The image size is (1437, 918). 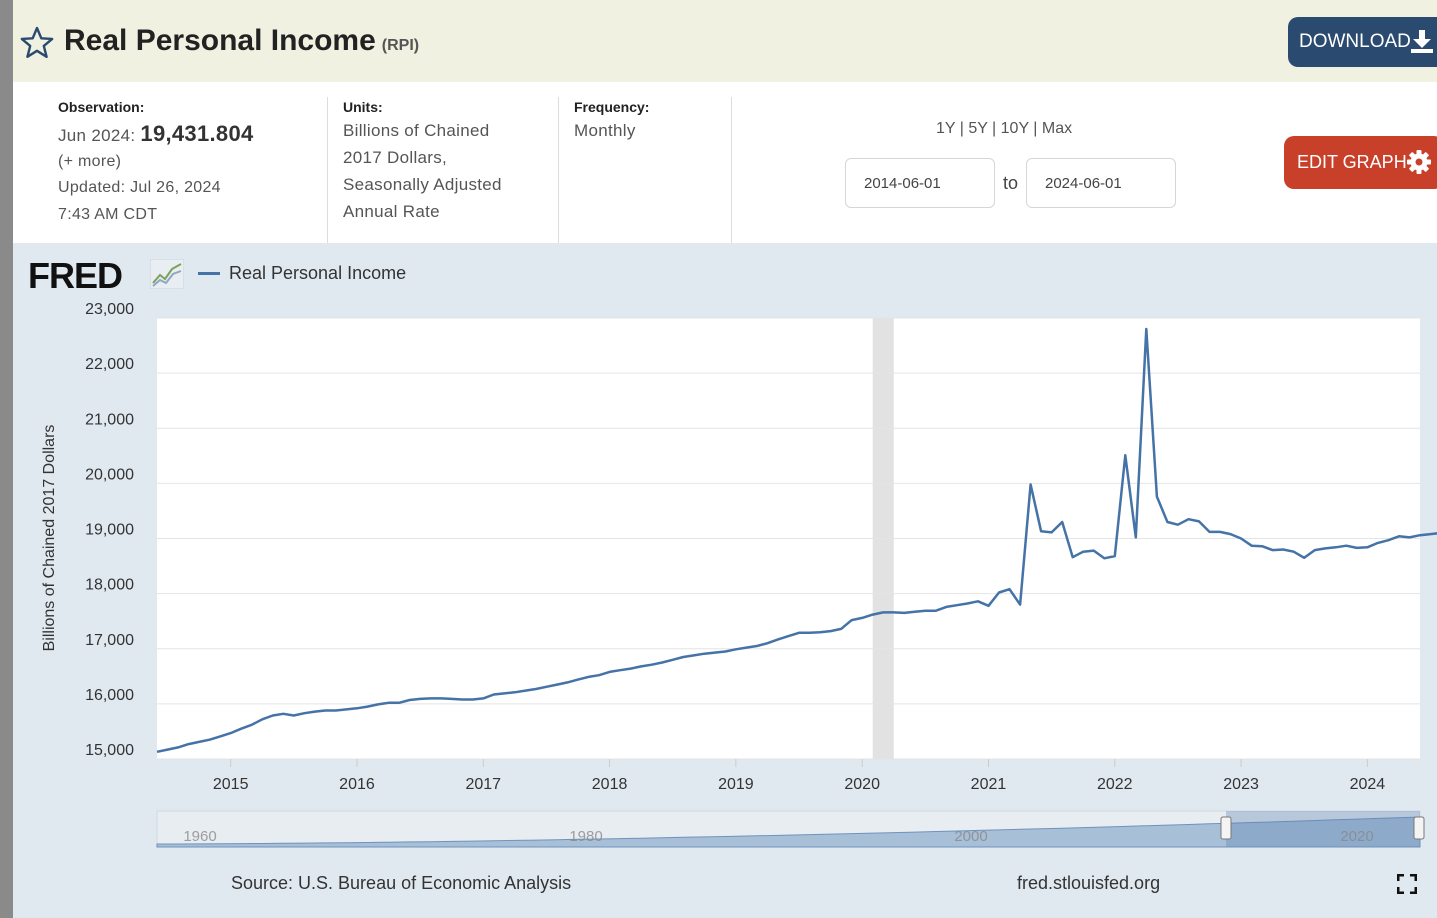 I want to click on x-tick-label: 2020, so click(x=862, y=784).